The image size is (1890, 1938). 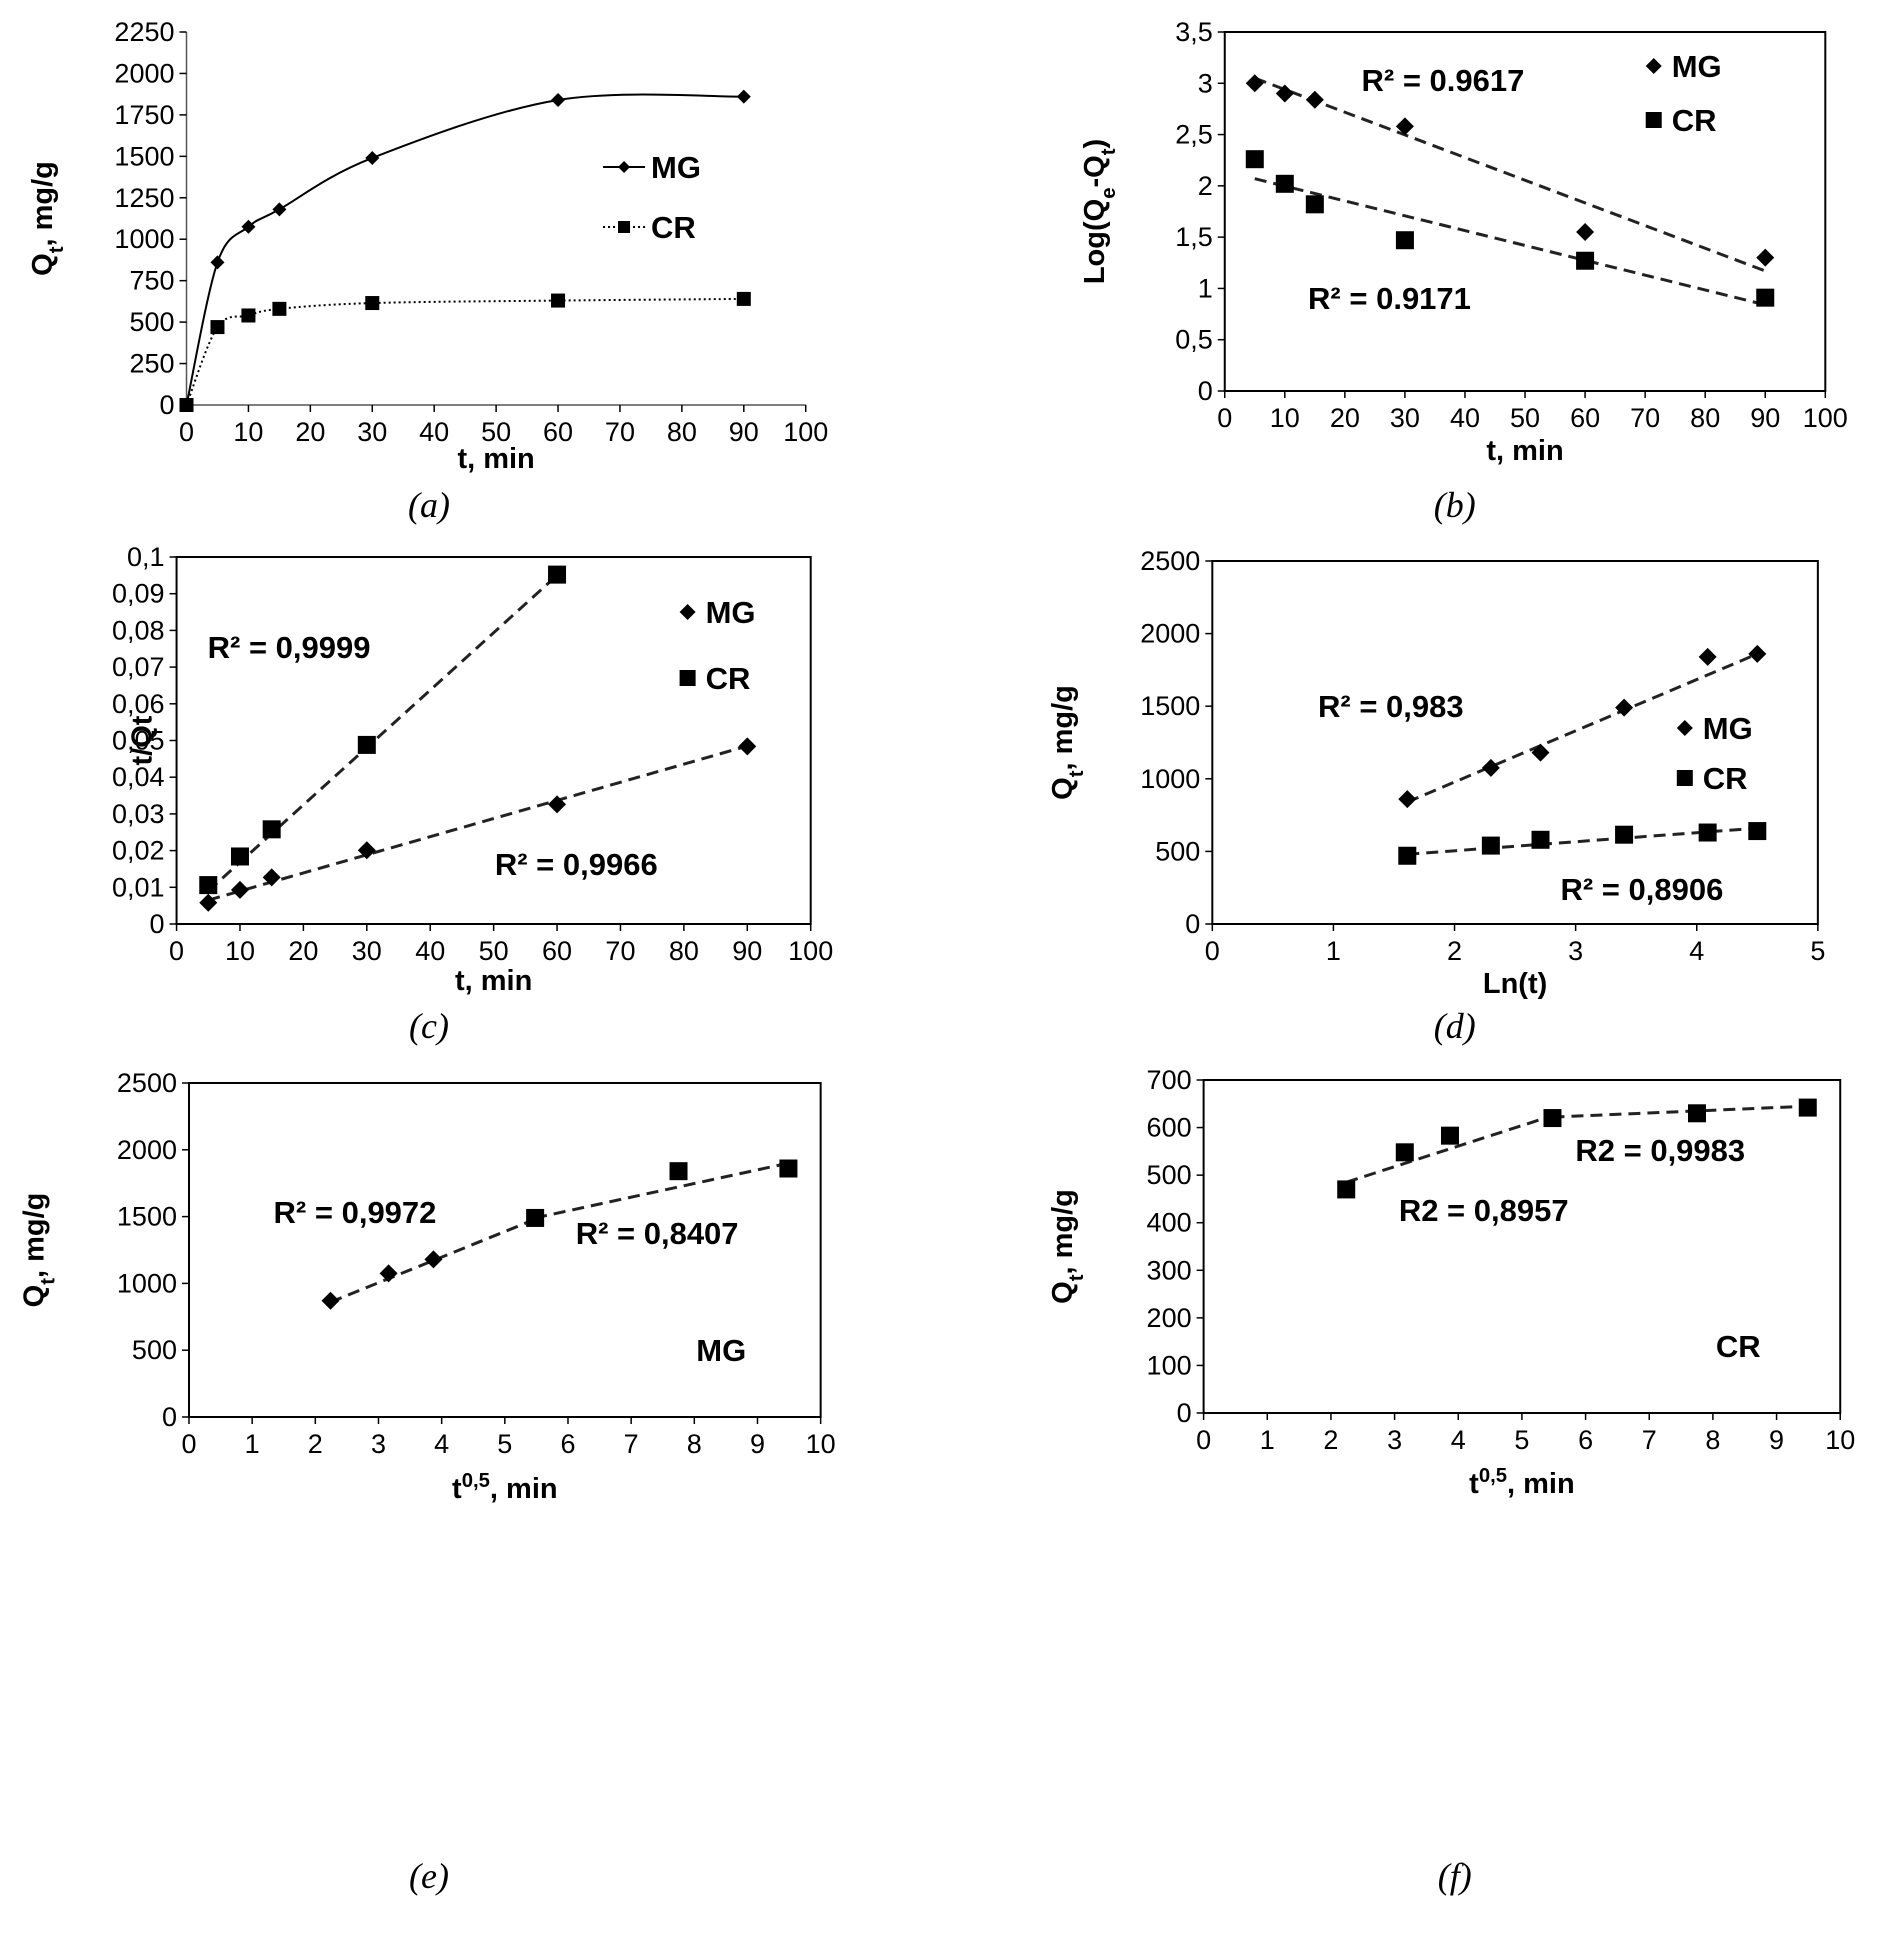 What do you see at coordinates (144, 156) in the screenshot?
I see `y-tick-label: 1500` at bounding box center [144, 156].